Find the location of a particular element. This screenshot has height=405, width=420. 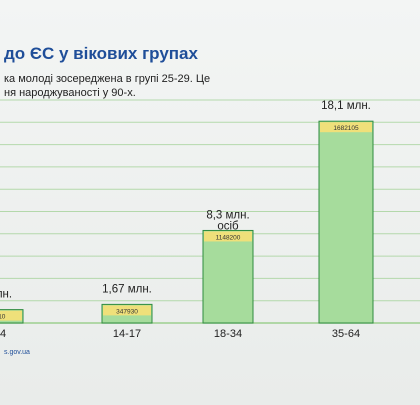

x-tick-label: 18-34 is located at coordinates (228, 334).